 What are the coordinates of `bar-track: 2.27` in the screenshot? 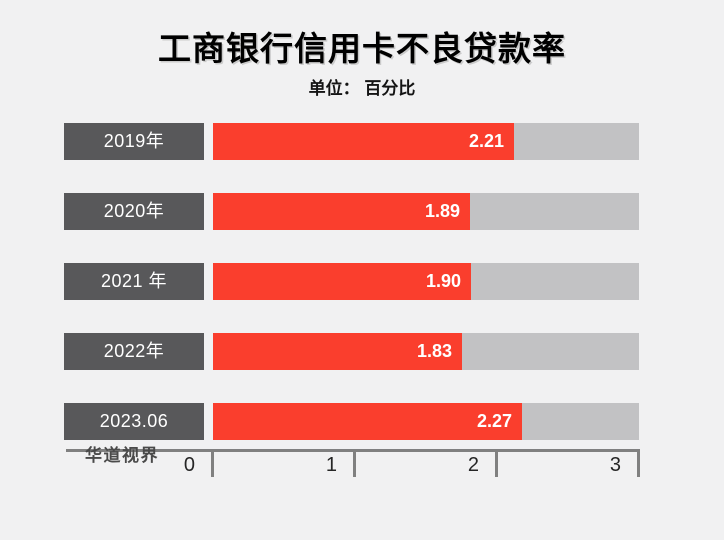 It's located at (426, 421).